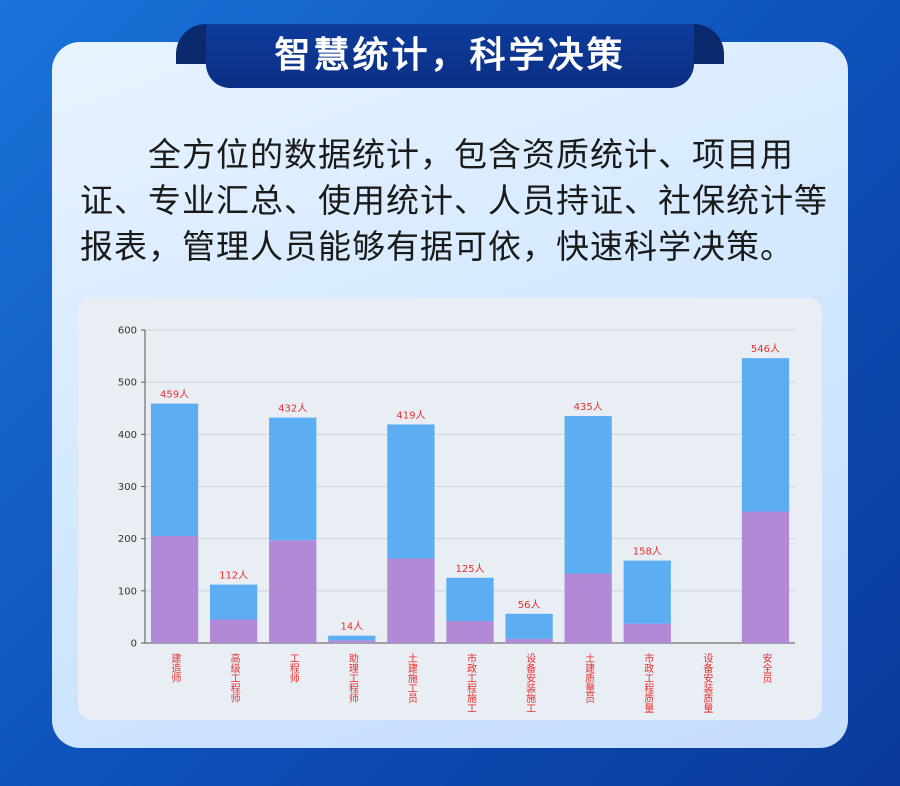  What do you see at coordinates (469, 569) in the screenshot?
I see `total-label: 125人` at bounding box center [469, 569].